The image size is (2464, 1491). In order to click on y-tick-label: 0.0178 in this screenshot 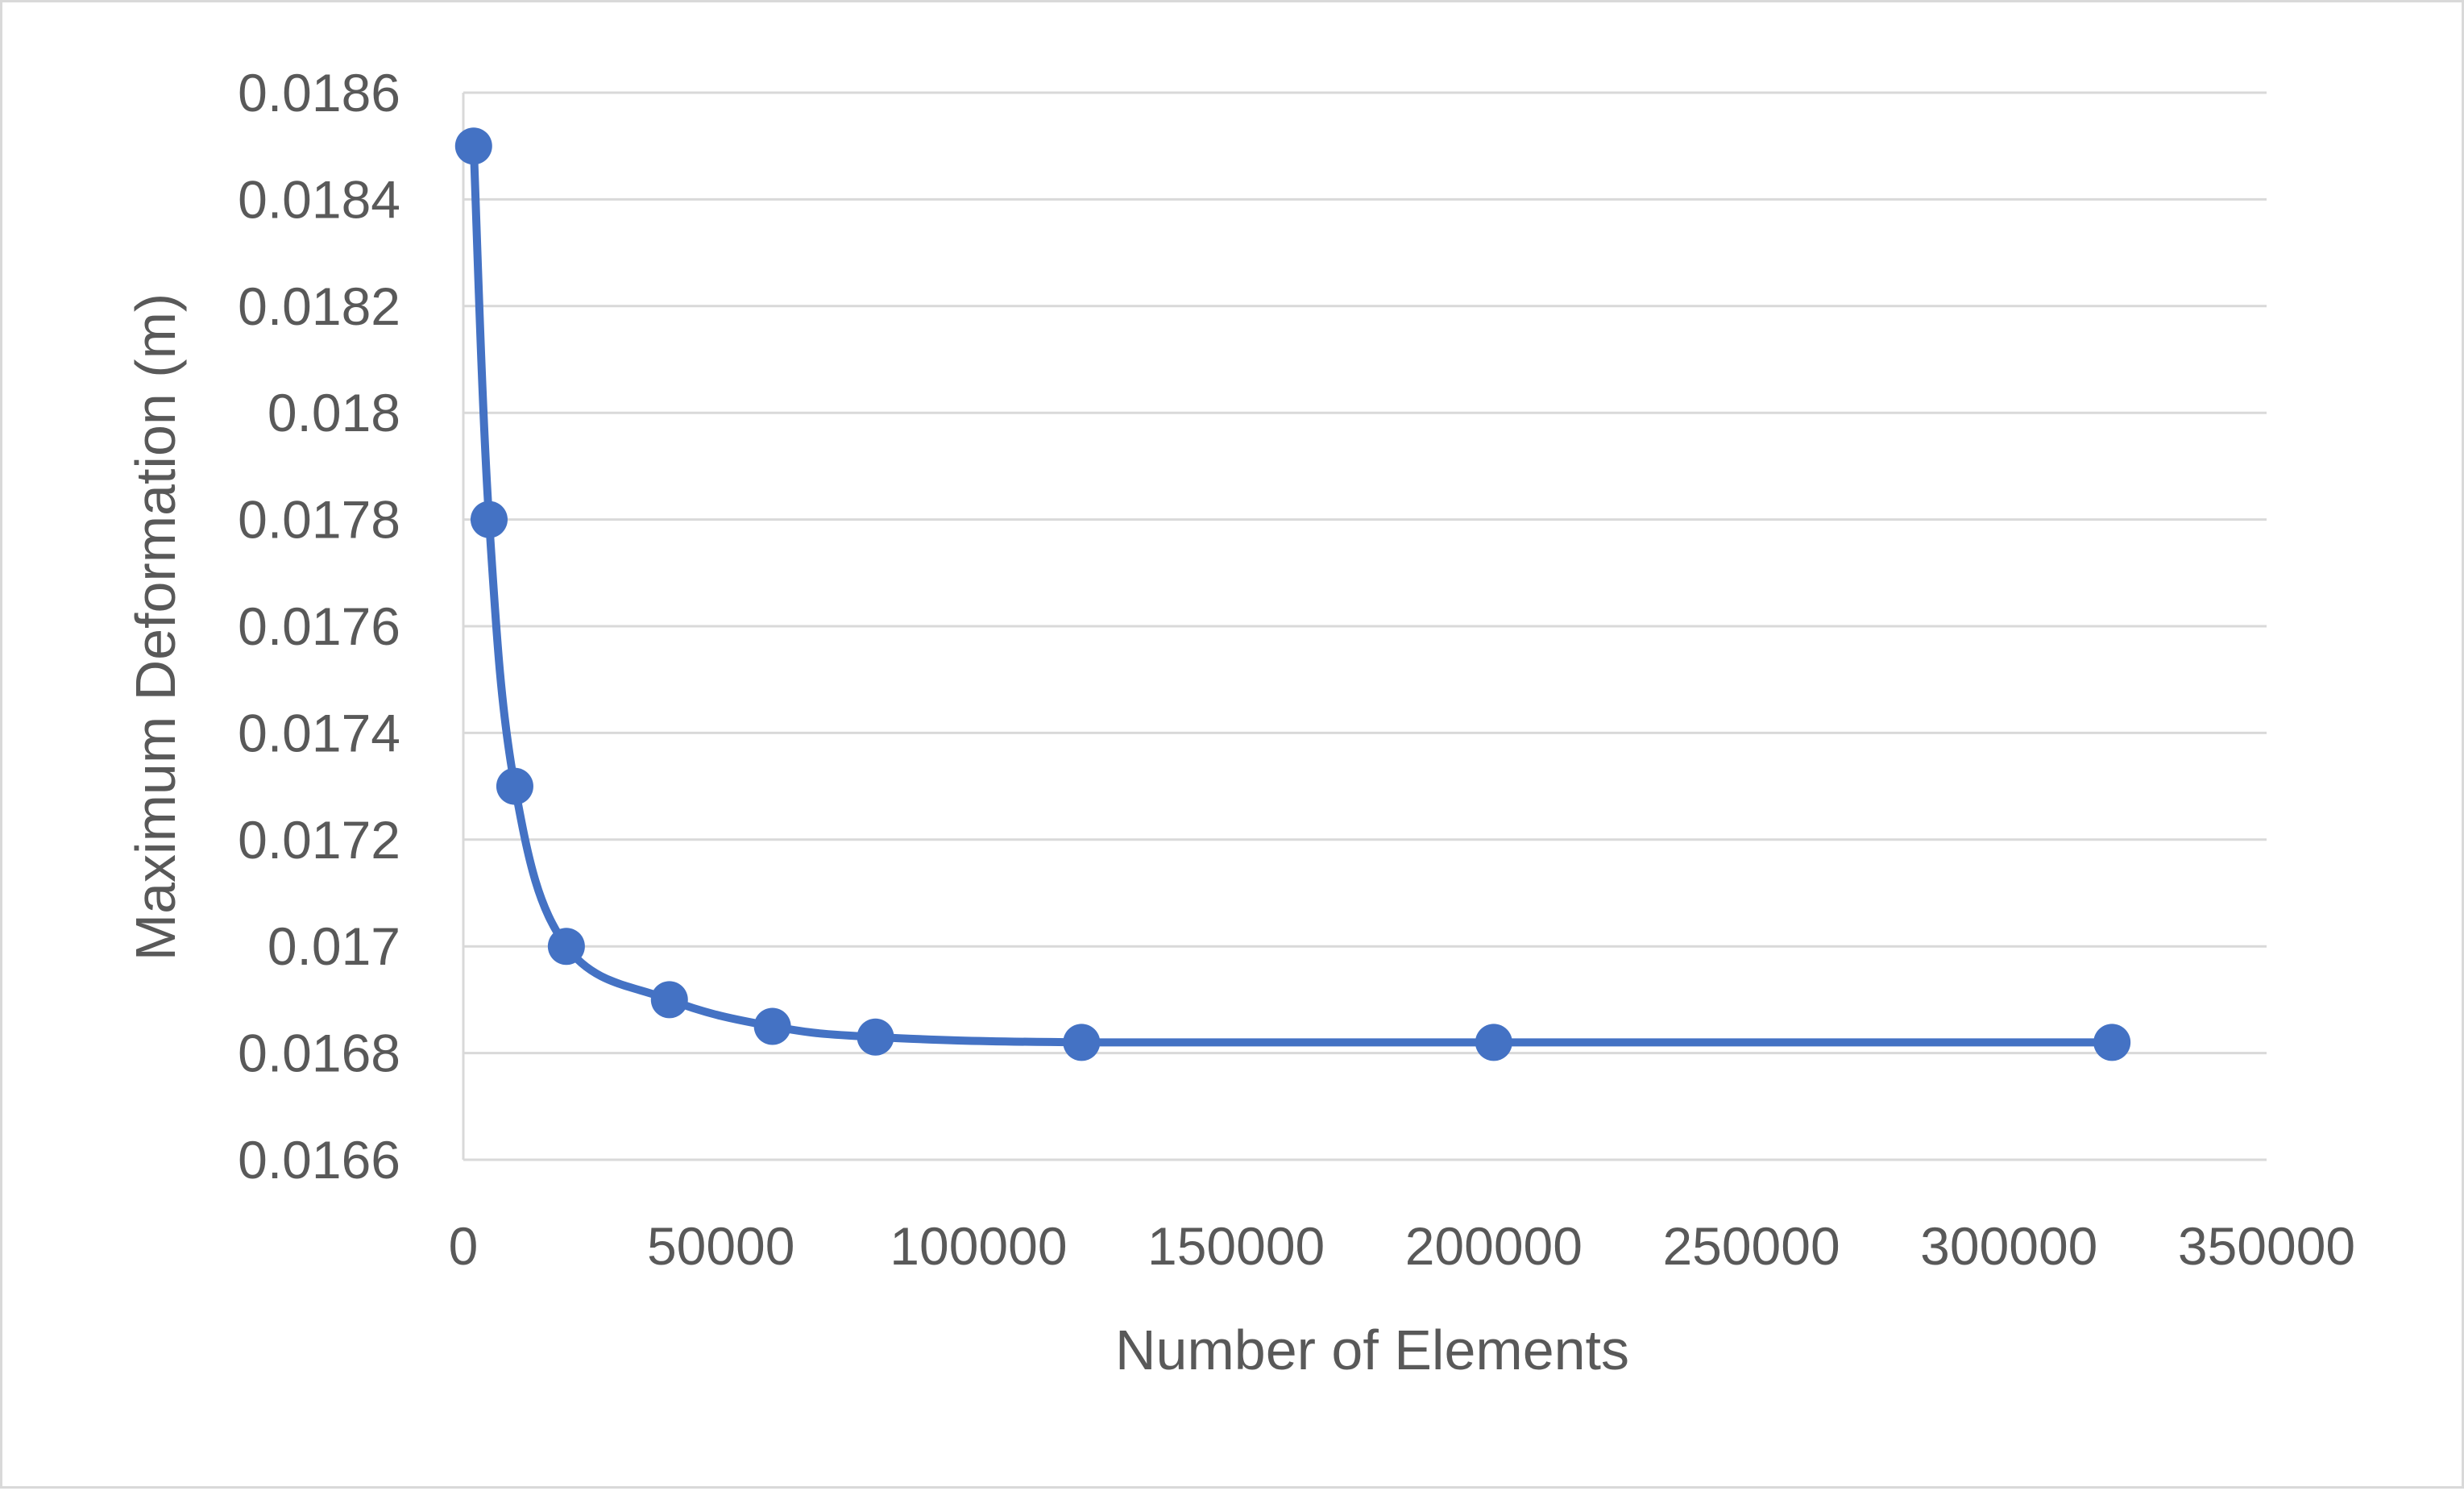, I will do `click(319, 520)`.